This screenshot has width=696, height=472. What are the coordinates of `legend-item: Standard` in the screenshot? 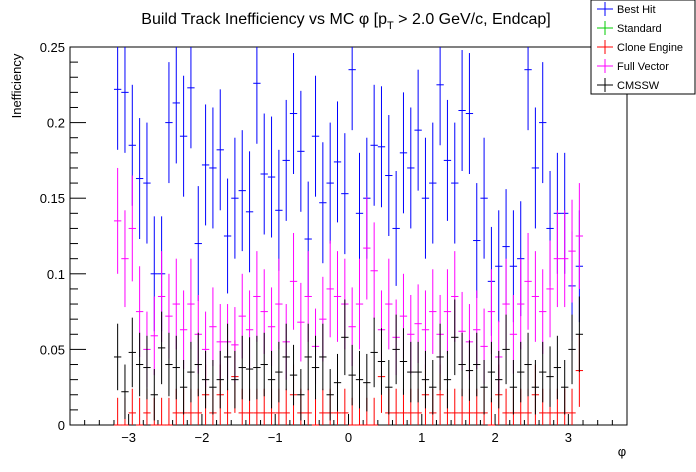 It's located at (629, 28).